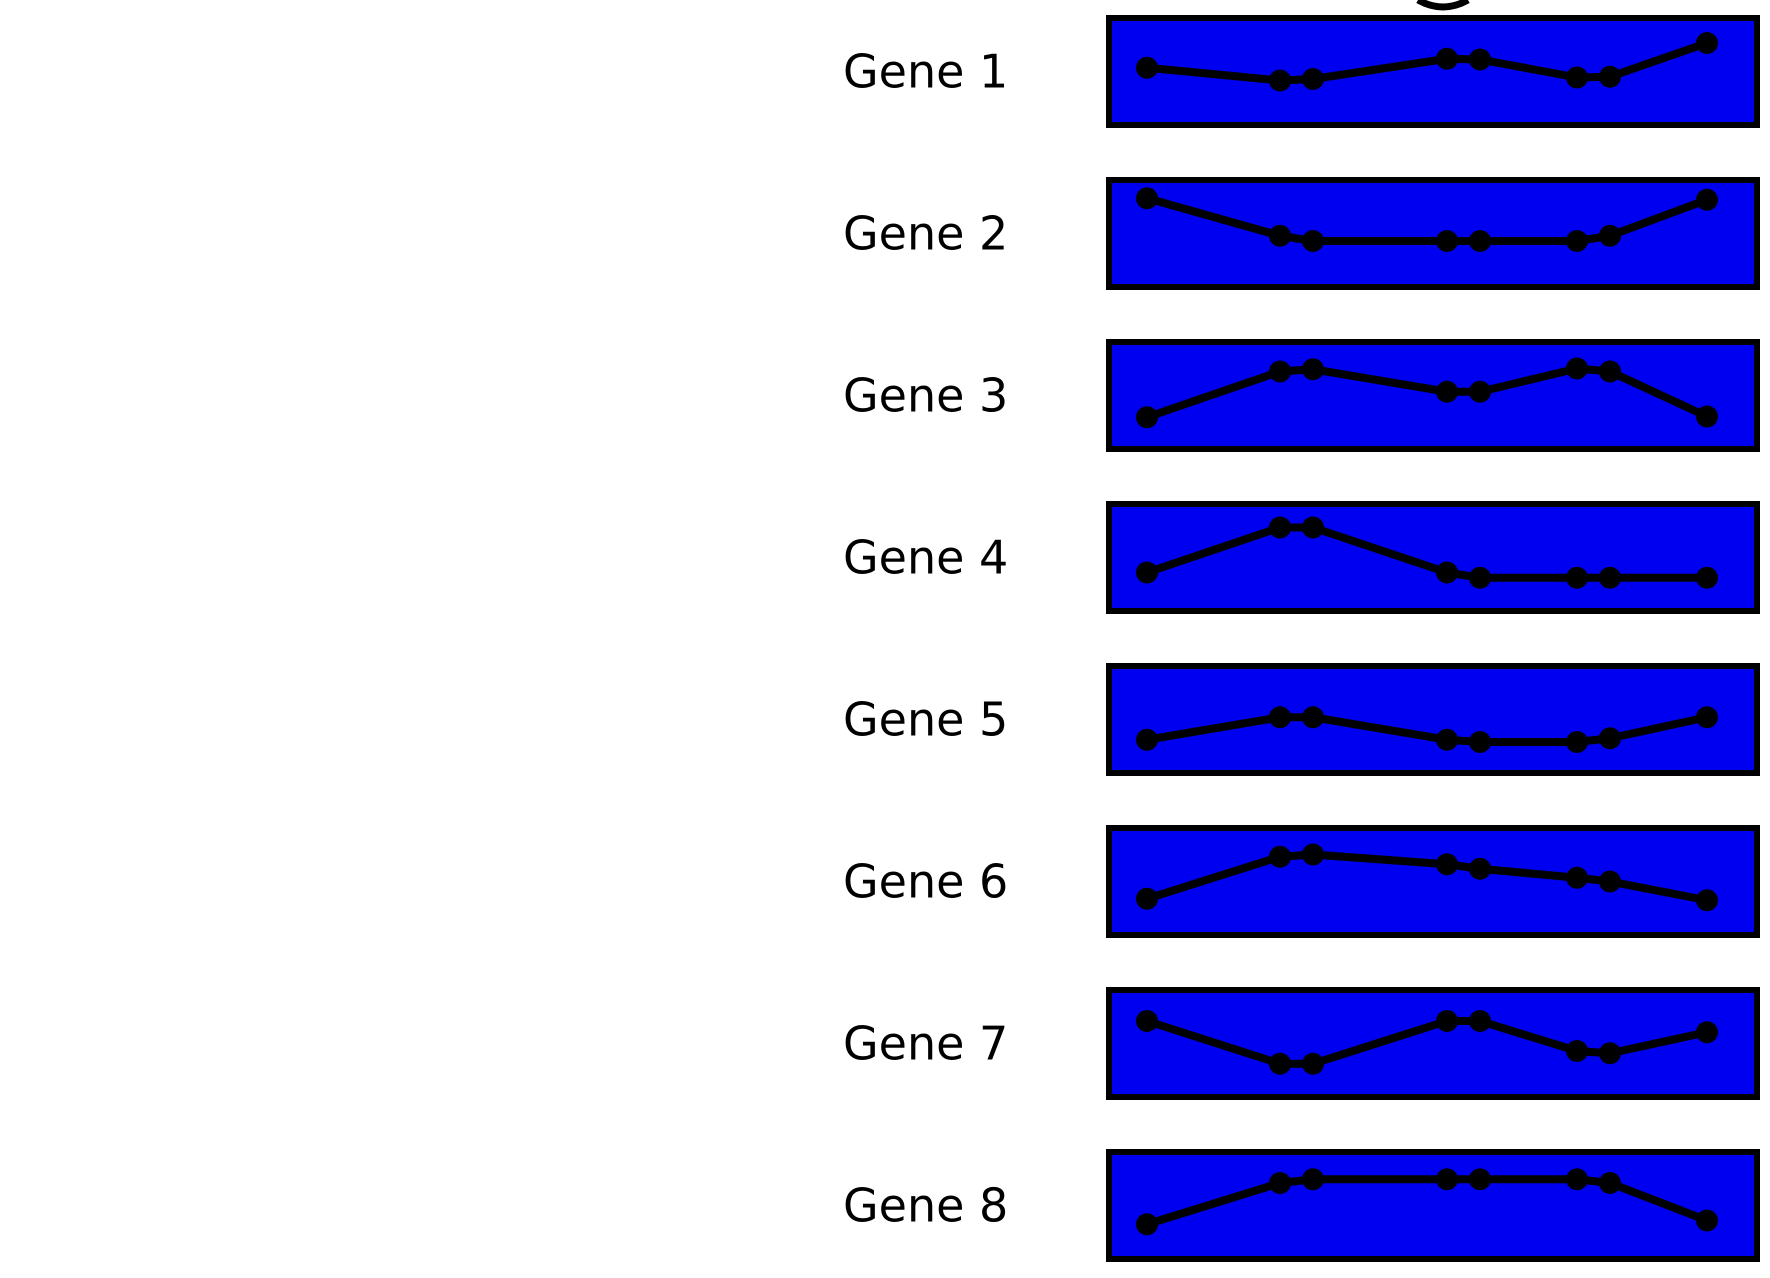 This screenshot has width=1770, height=1278. Describe the element at coordinates (925, 396) in the screenshot. I see `gene-label: Gene 3` at that location.